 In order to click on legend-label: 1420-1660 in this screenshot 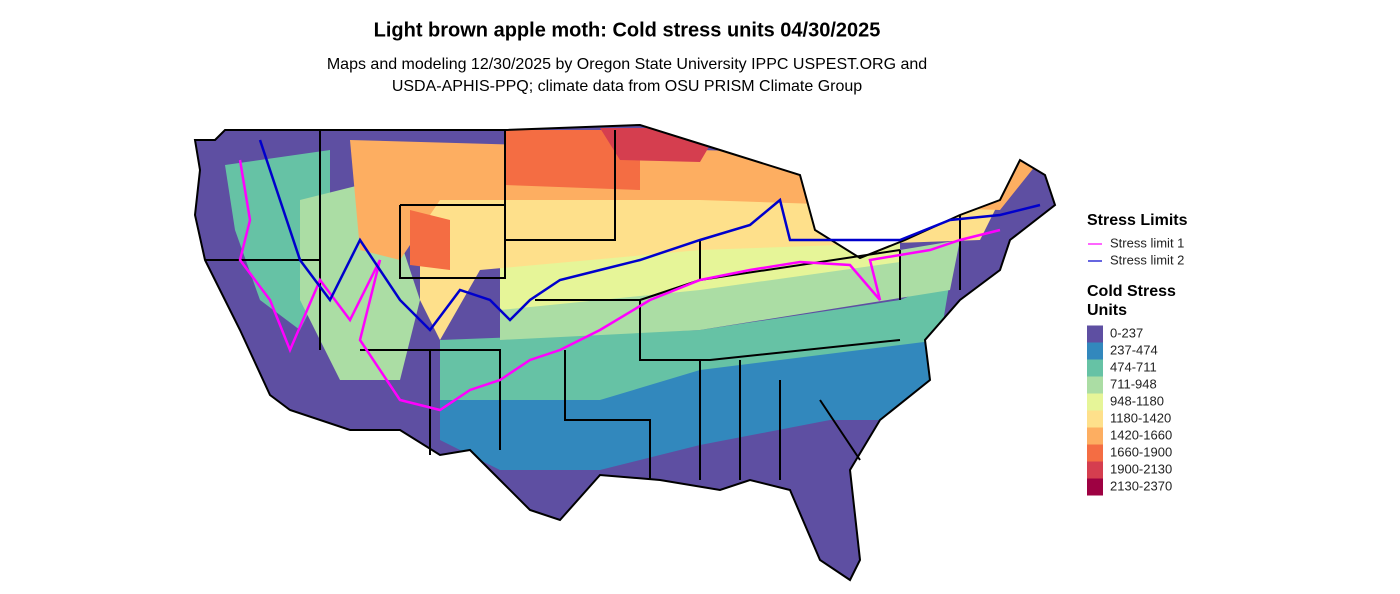, I will do `click(1141, 434)`.